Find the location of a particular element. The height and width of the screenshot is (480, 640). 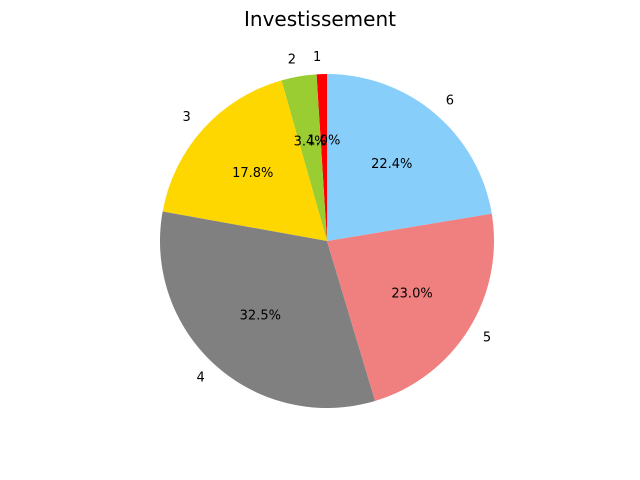

pie-category-label-2: 2 is located at coordinates (292, 59).